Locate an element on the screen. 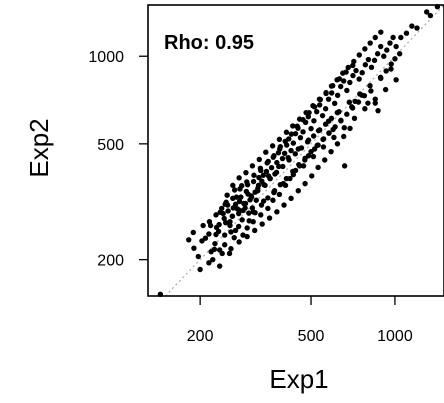 The width and height of the screenshot is (444, 403). x-tick-label: 500 is located at coordinates (311, 336).